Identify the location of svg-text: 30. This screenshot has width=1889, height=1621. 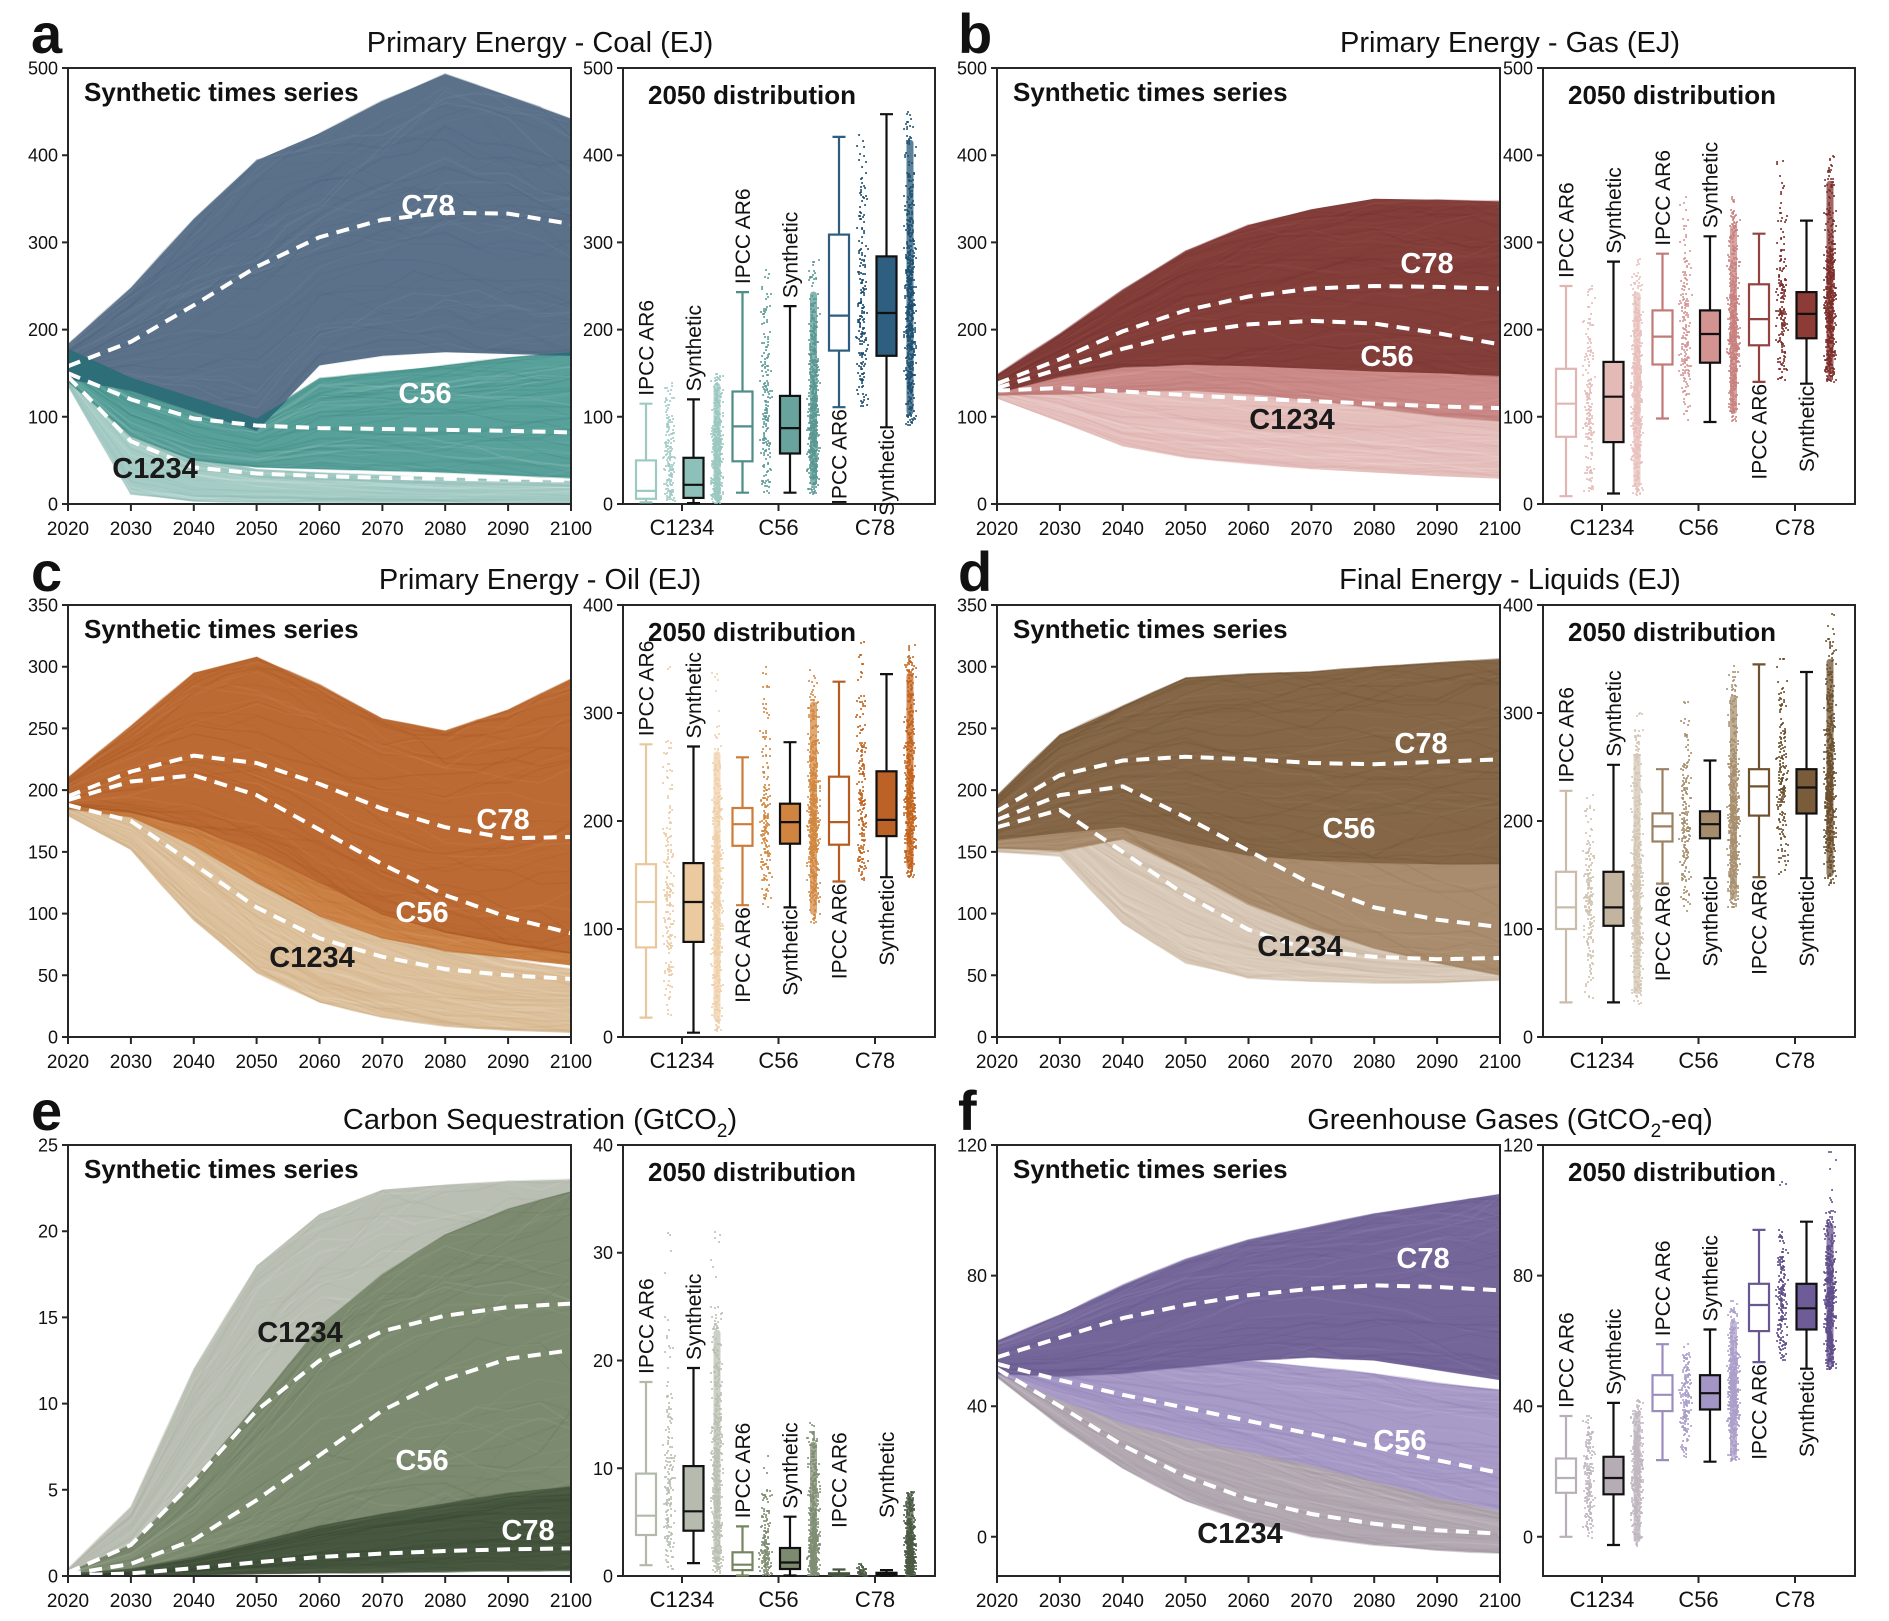
(603, 1253).